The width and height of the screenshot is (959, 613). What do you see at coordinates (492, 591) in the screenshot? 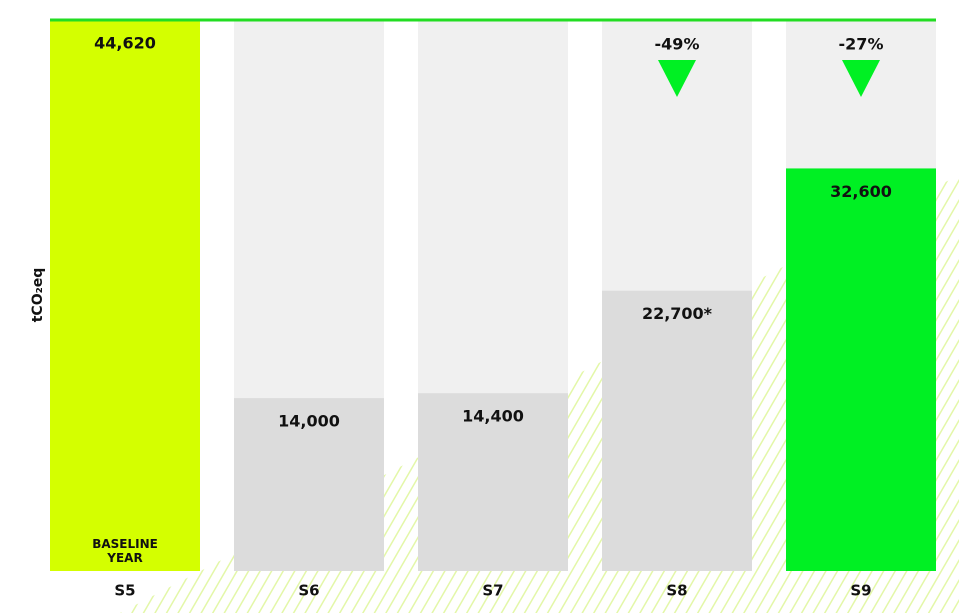
I see `x-tick-label: S7` at bounding box center [492, 591].